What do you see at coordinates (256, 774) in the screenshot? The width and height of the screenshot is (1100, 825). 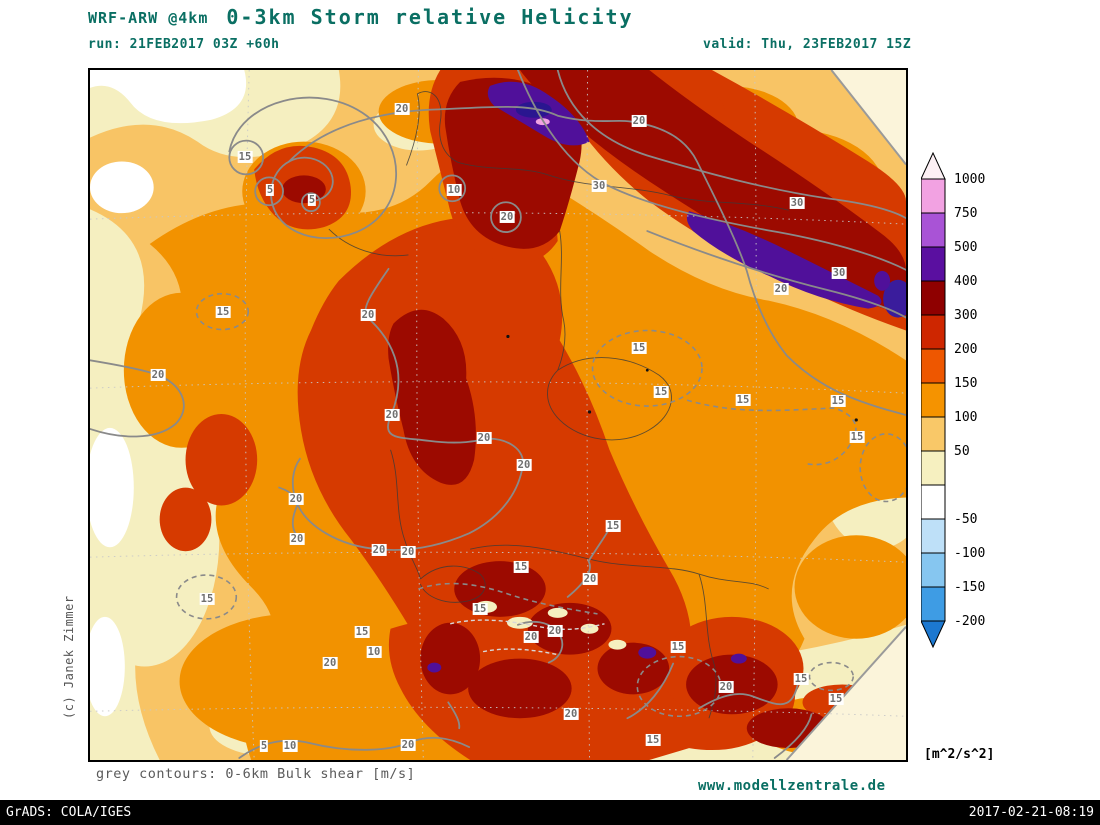 I see `bulk-shear-note: grey contours: 0-6km Bulk shear [m/s]` at bounding box center [256, 774].